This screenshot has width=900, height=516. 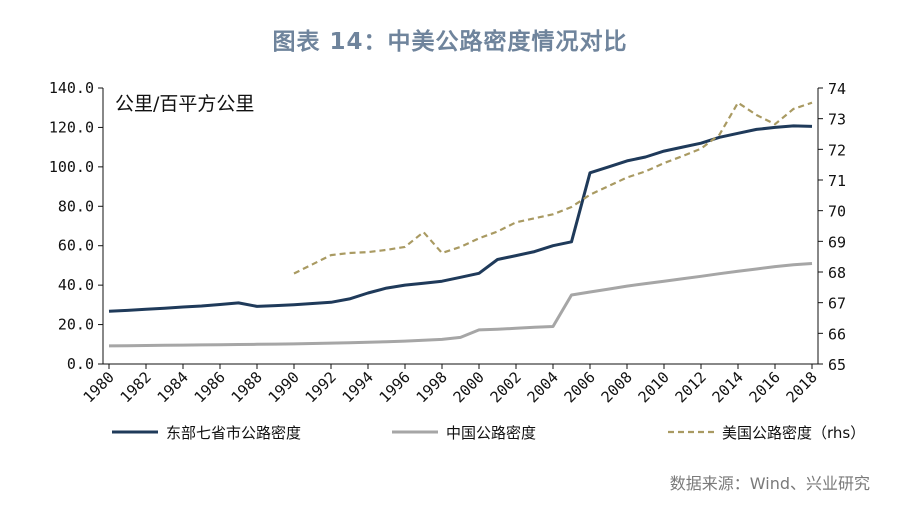 I want to click on y-right-tick-label: 68, so click(x=837, y=273).